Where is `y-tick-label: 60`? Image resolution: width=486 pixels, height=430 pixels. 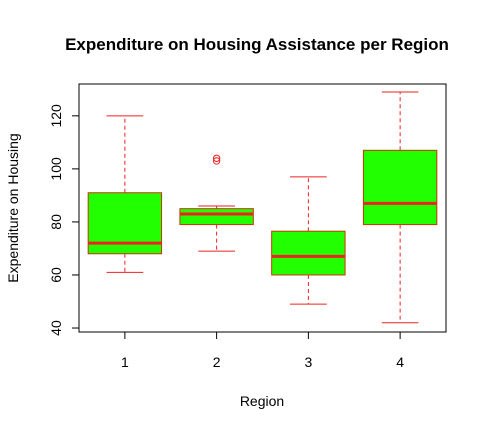 y-tick-label: 60 is located at coordinates (56, 275).